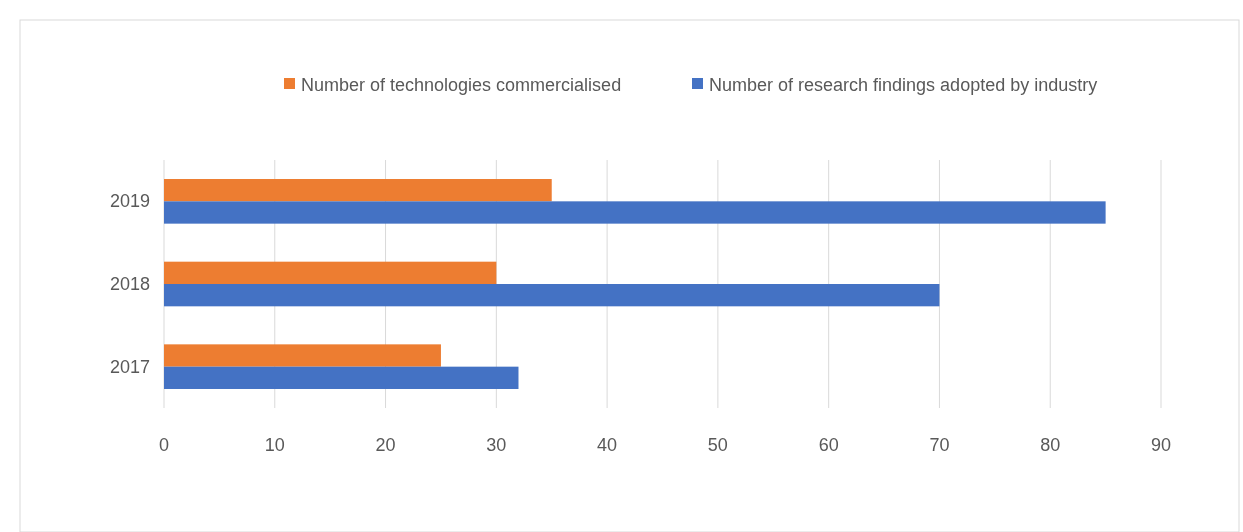 The image size is (1243, 532). I want to click on x-tick-label: 80, so click(1050, 445).